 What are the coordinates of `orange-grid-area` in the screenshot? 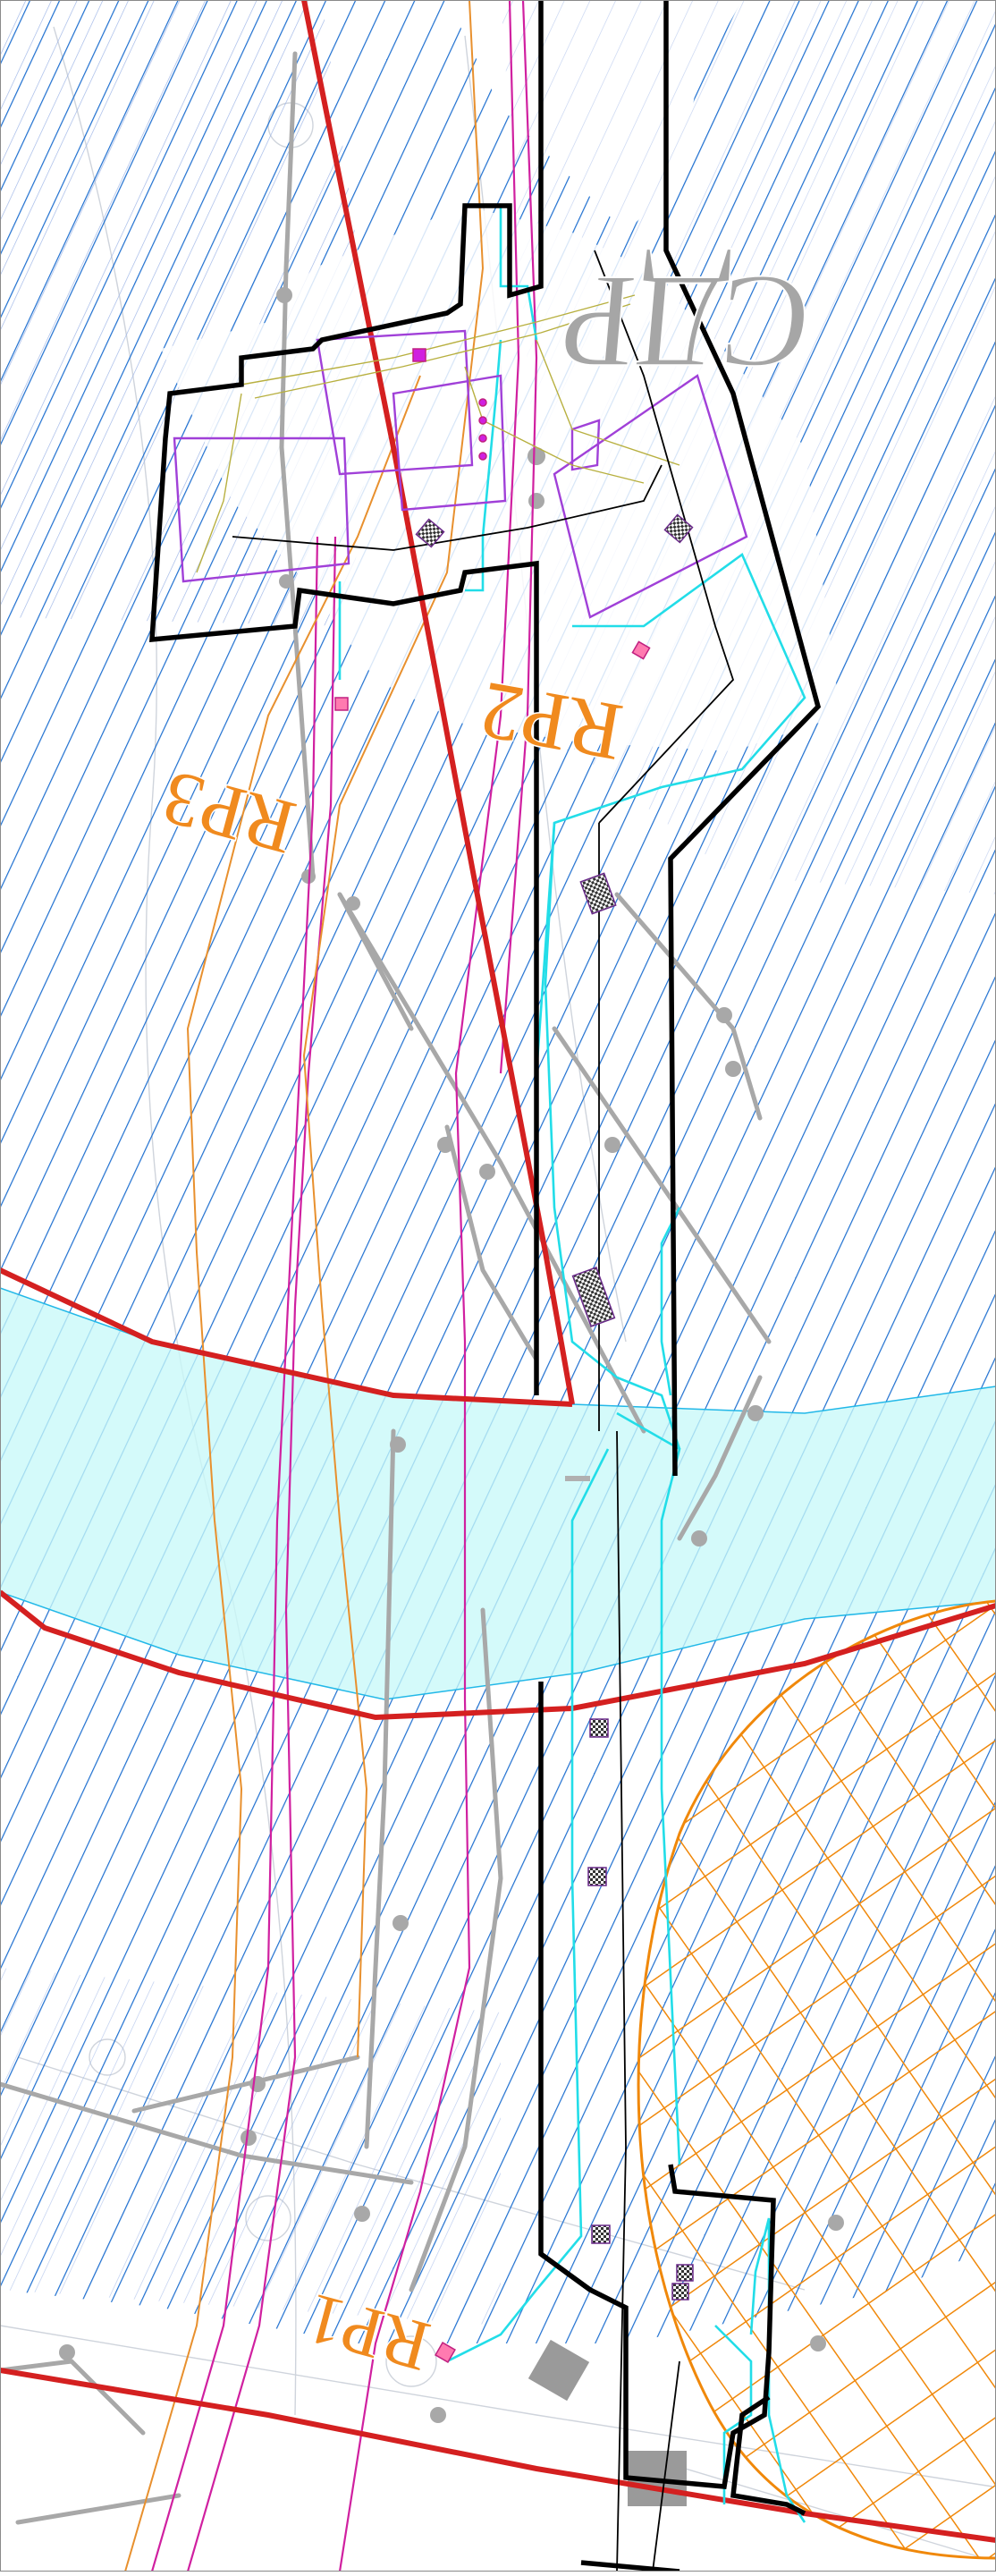 It's located at (816, 2079).